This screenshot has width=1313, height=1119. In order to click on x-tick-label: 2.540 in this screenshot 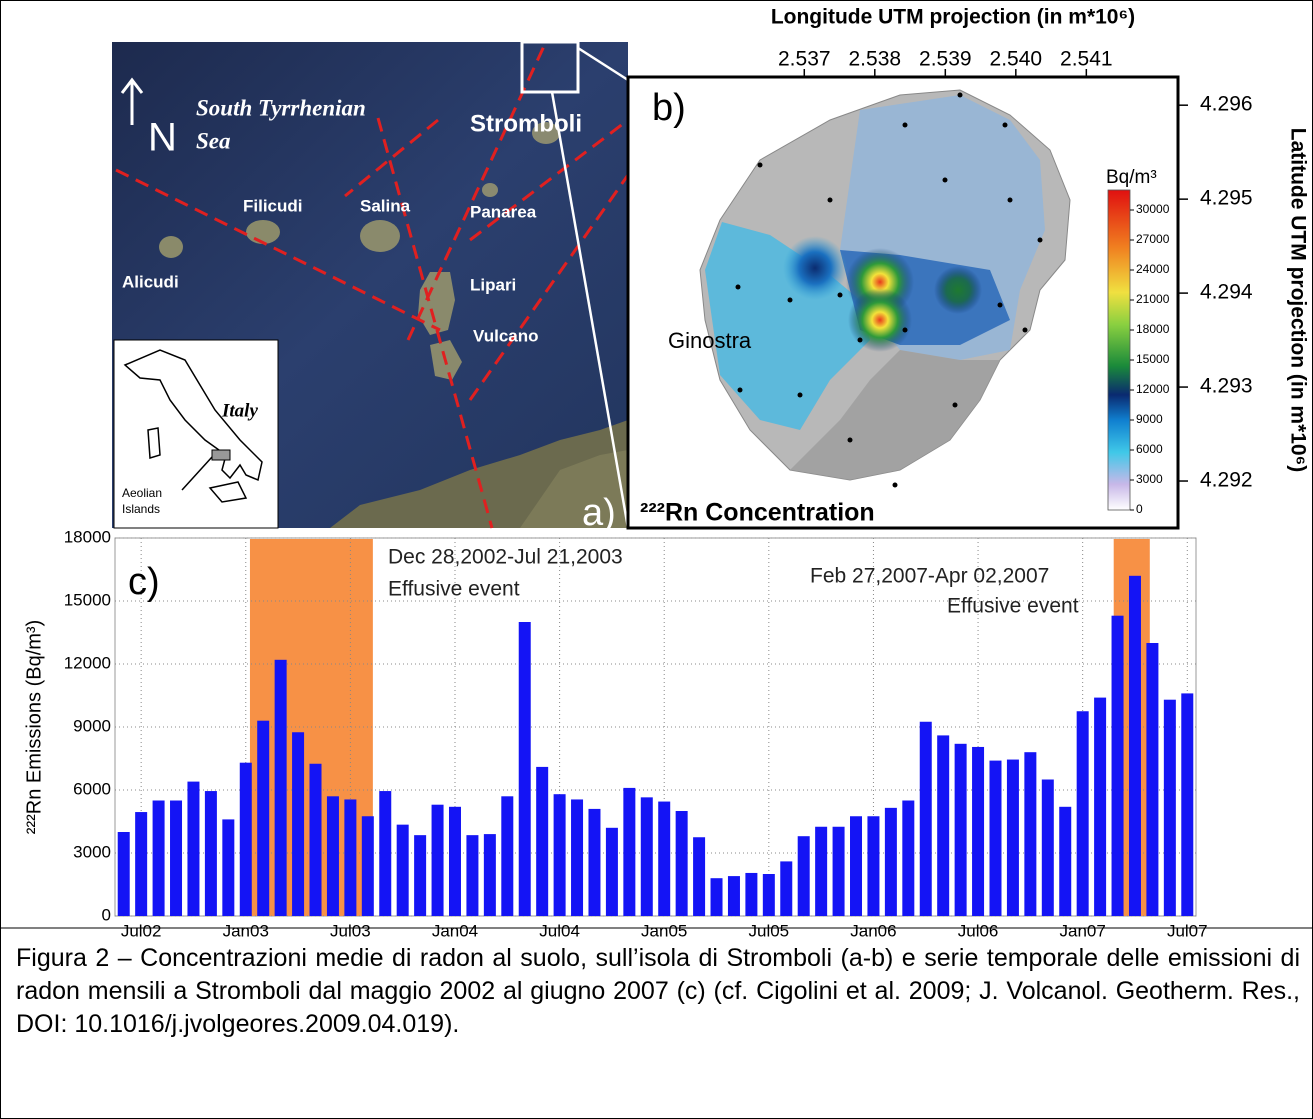, I will do `click(1016, 59)`.